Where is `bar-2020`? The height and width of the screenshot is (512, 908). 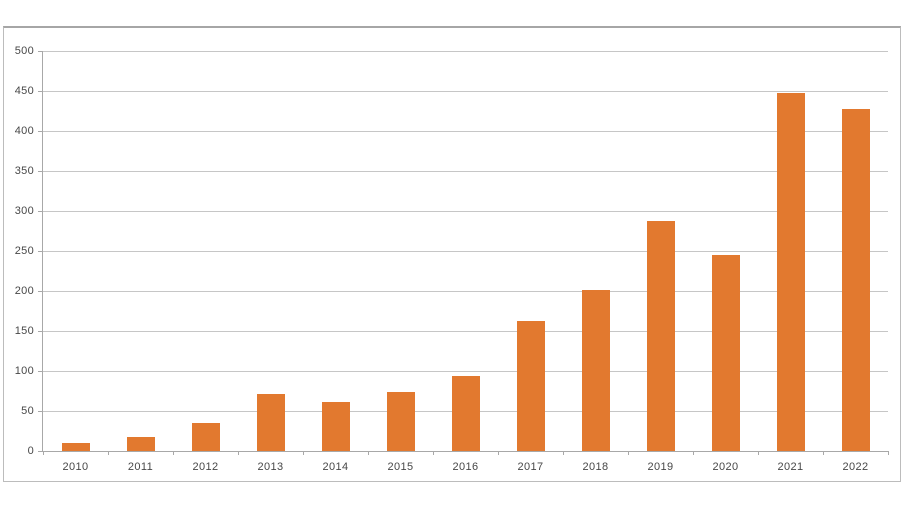 bar-2020 is located at coordinates (725, 353).